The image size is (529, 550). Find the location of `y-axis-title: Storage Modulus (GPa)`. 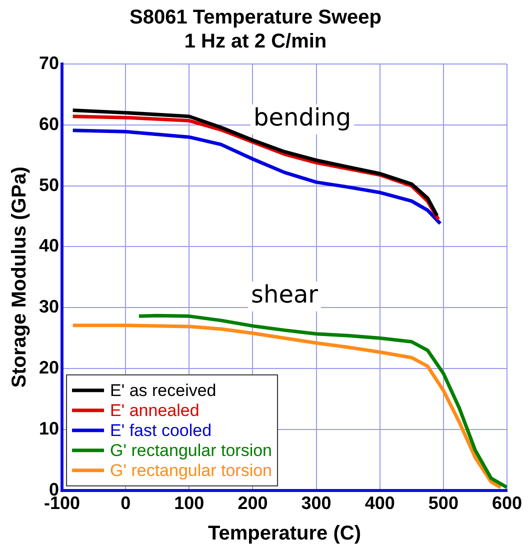

y-axis-title: Storage Modulus (GPa) is located at coordinates (19, 277).